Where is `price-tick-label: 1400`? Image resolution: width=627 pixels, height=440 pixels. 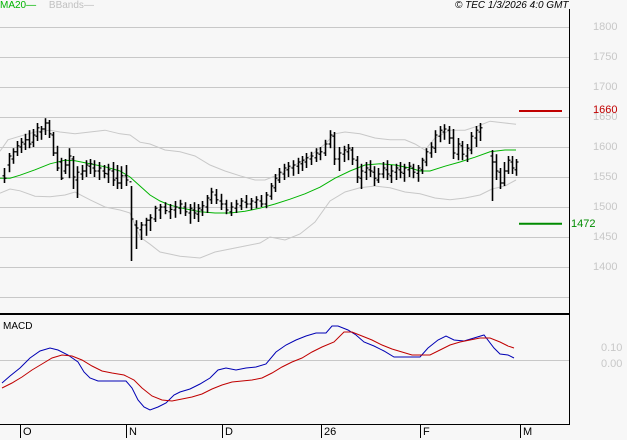 price-tick-label: 1400 is located at coordinates (605, 267).